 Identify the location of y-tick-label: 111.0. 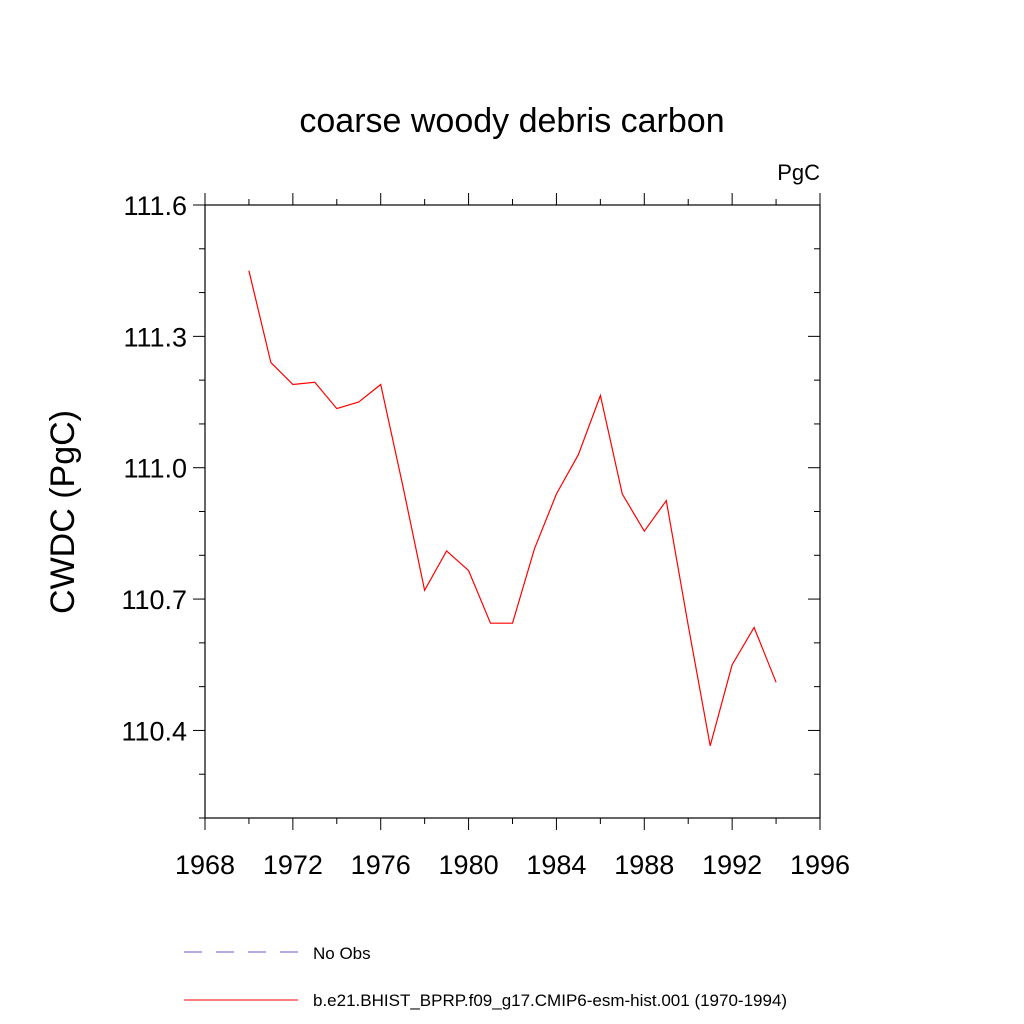
(155, 469).